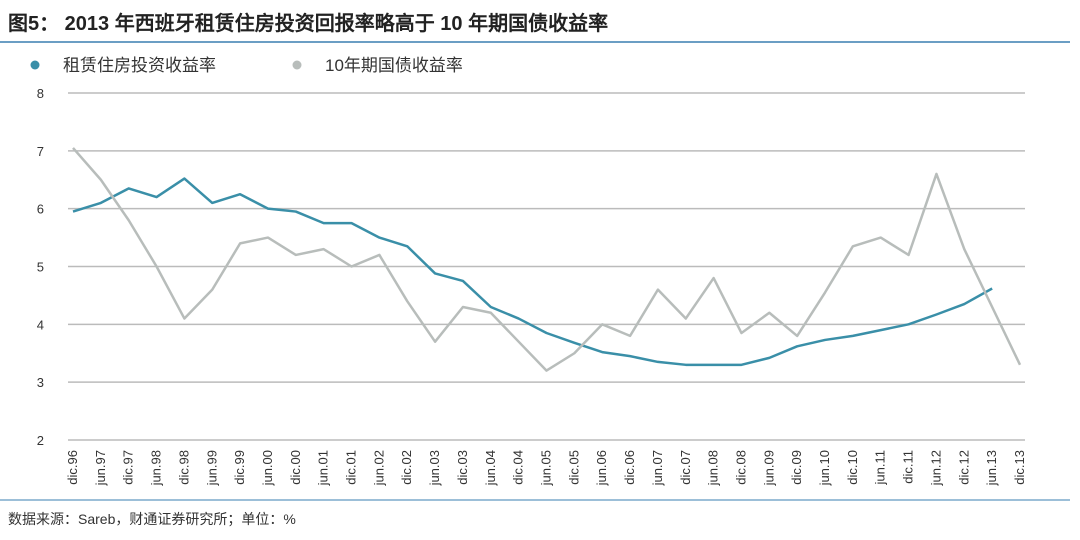  Describe the element at coordinates (462, 467) in the screenshot. I see `x-tick-label: dic.03` at that location.